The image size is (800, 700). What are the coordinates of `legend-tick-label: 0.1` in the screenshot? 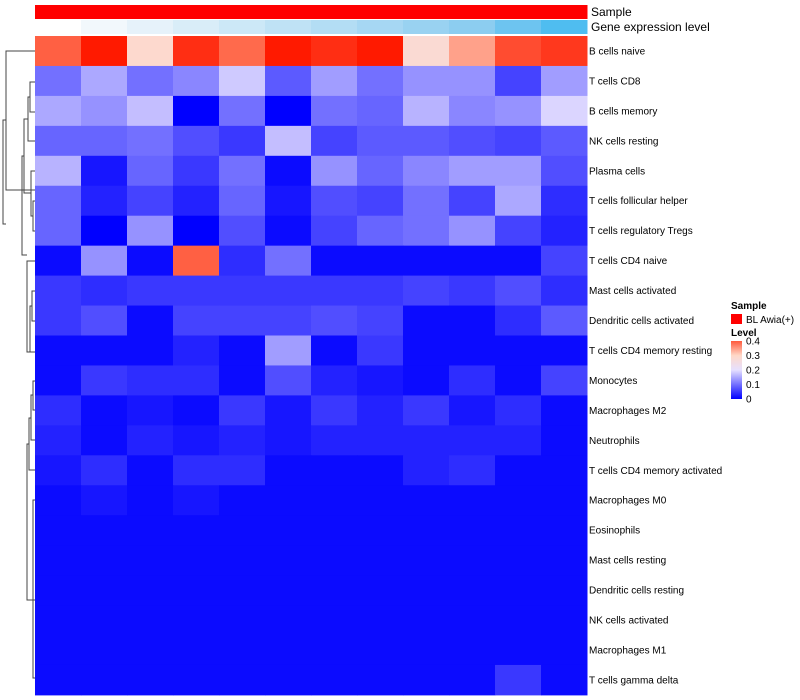 It's located at (753, 385).